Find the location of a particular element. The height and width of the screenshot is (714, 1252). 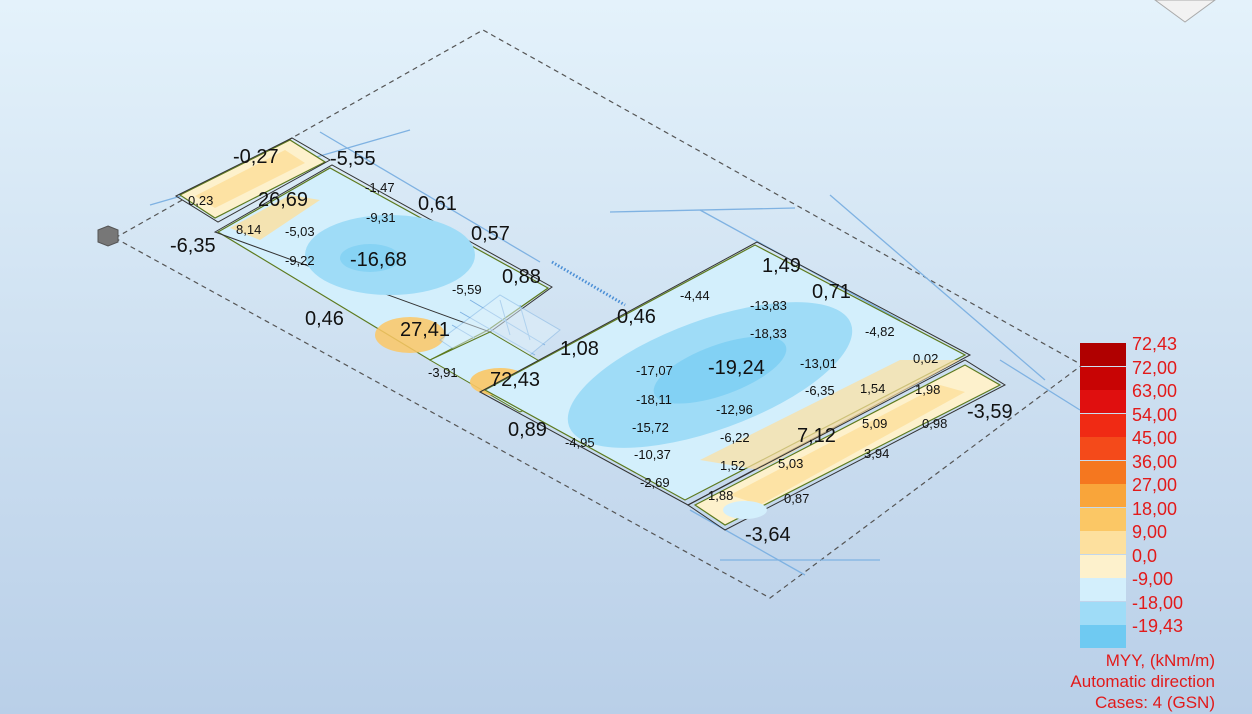

legend-label: 72,43 is located at coordinates (1155, 344).